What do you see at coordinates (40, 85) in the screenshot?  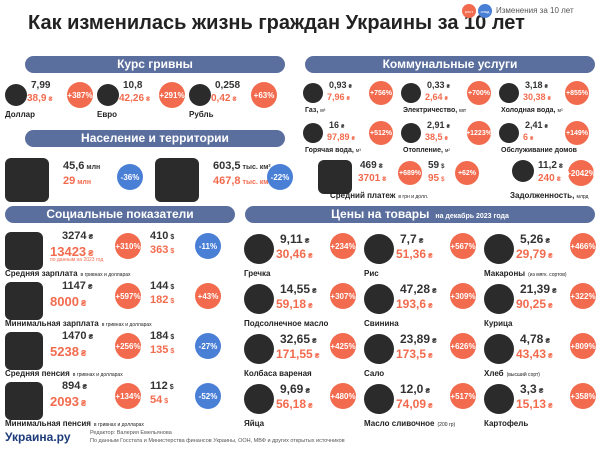 I see `old-value: 7,99` at bounding box center [40, 85].